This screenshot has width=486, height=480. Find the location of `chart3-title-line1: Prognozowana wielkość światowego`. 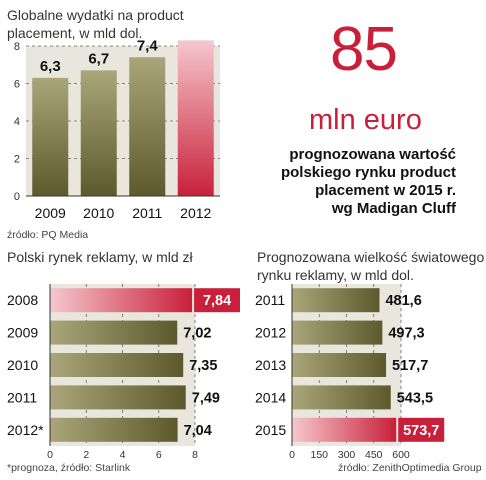

chart3-title-line1: Prognozowana wielkość światowego is located at coordinates (371, 257).